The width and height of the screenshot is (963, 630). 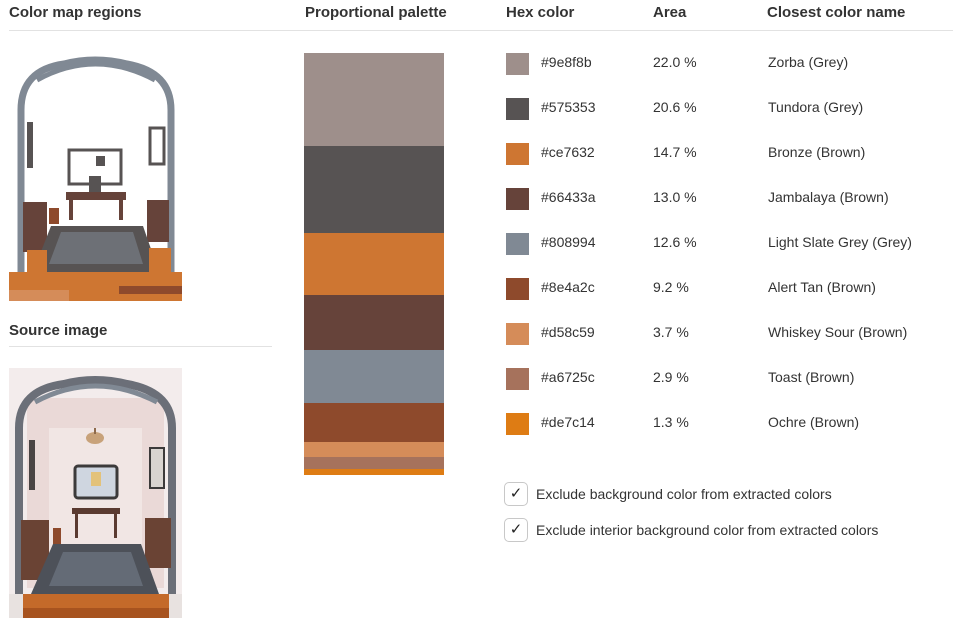 What do you see at coordinates (808, 62) in the screenshot?
I see `color-name: Zorba (Grey)` at bounding box center [808, 62].